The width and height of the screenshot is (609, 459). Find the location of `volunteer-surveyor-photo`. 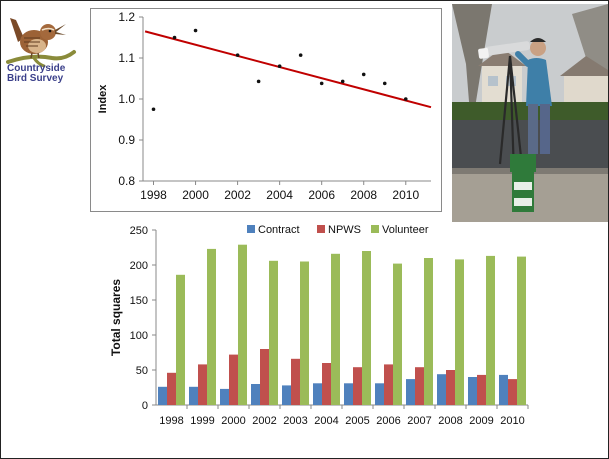

volunteer-surveyor-photo is located at coordinates (530, 113).